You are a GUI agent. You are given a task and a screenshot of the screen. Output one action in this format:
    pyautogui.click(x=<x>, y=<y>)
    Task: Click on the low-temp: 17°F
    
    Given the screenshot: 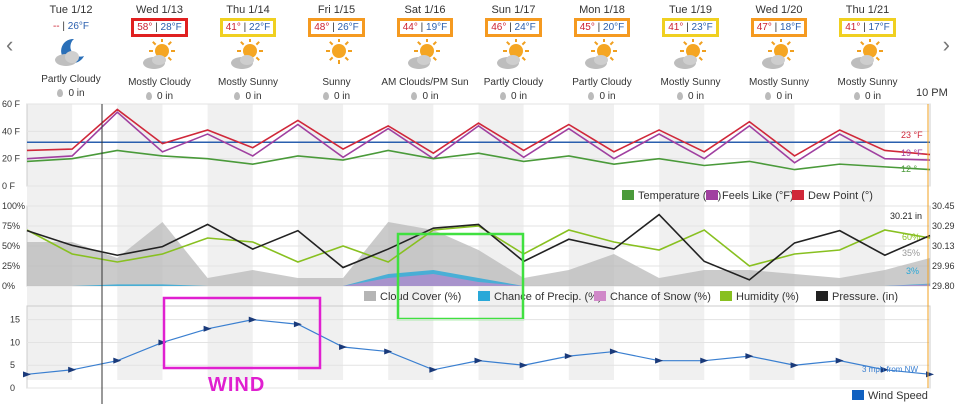 What is the action you would take?
    pyautogui.click(x=879, y=27)
    